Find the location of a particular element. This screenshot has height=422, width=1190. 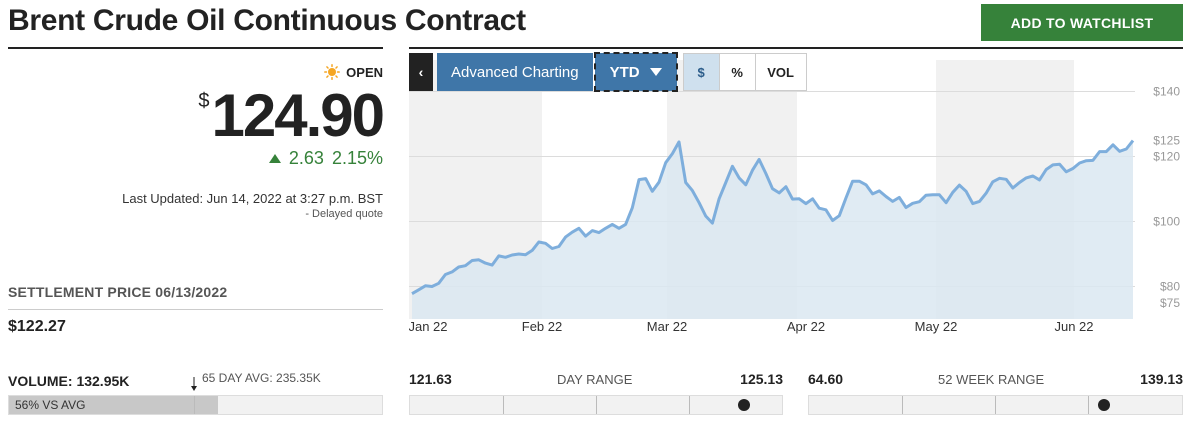

y-tick-label: $75 is located at coordinates (1170, 303).